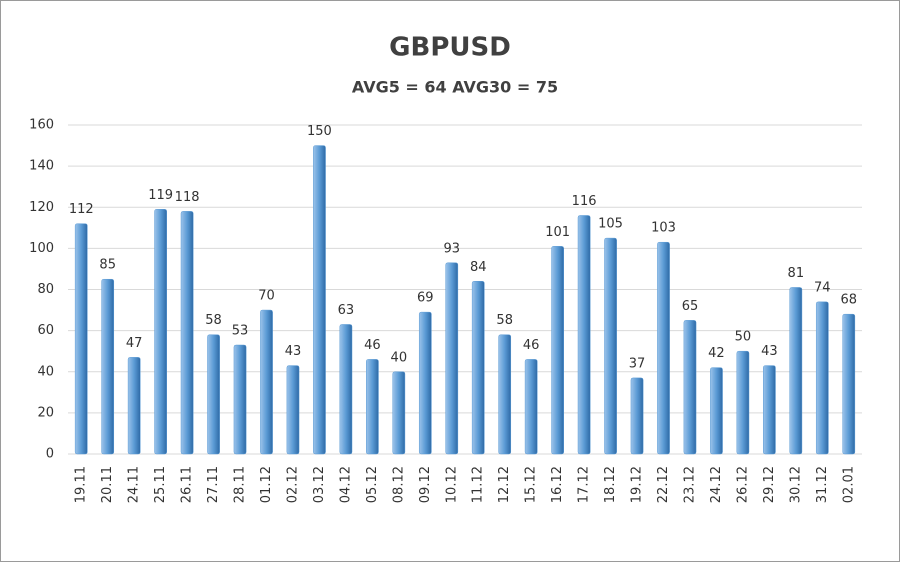  Describe the element at coordinates (81, 209) in the screenshot. I see `data-label: 112` at that location.